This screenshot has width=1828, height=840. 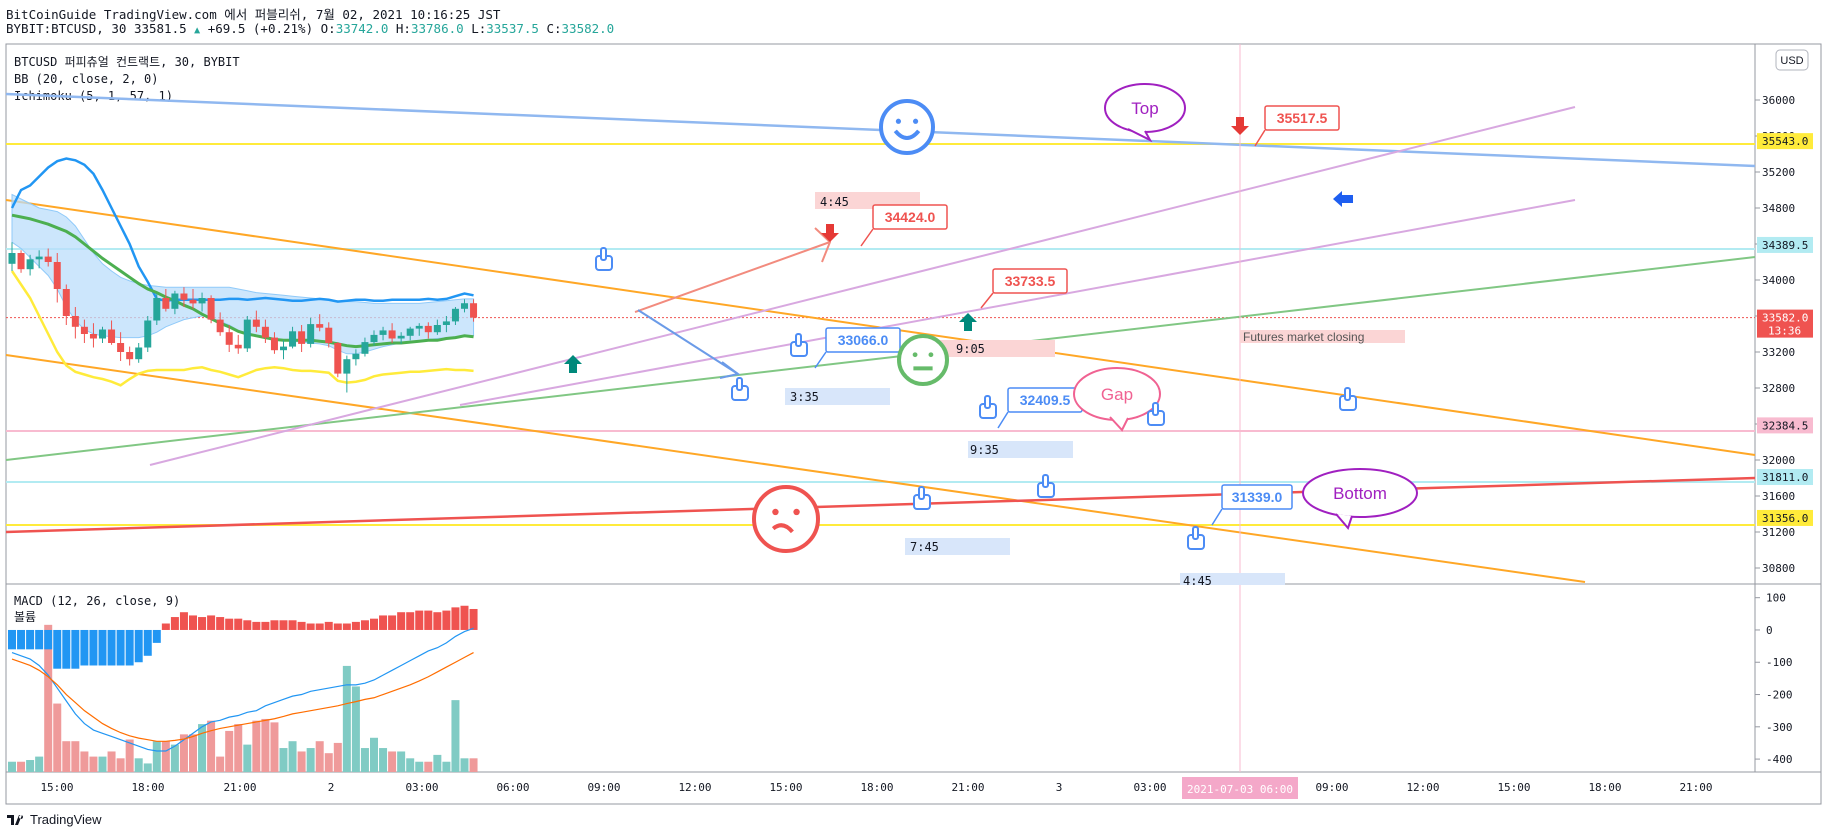 I want to click on legend-volume: 볼륨, so click(x=25, y=617).